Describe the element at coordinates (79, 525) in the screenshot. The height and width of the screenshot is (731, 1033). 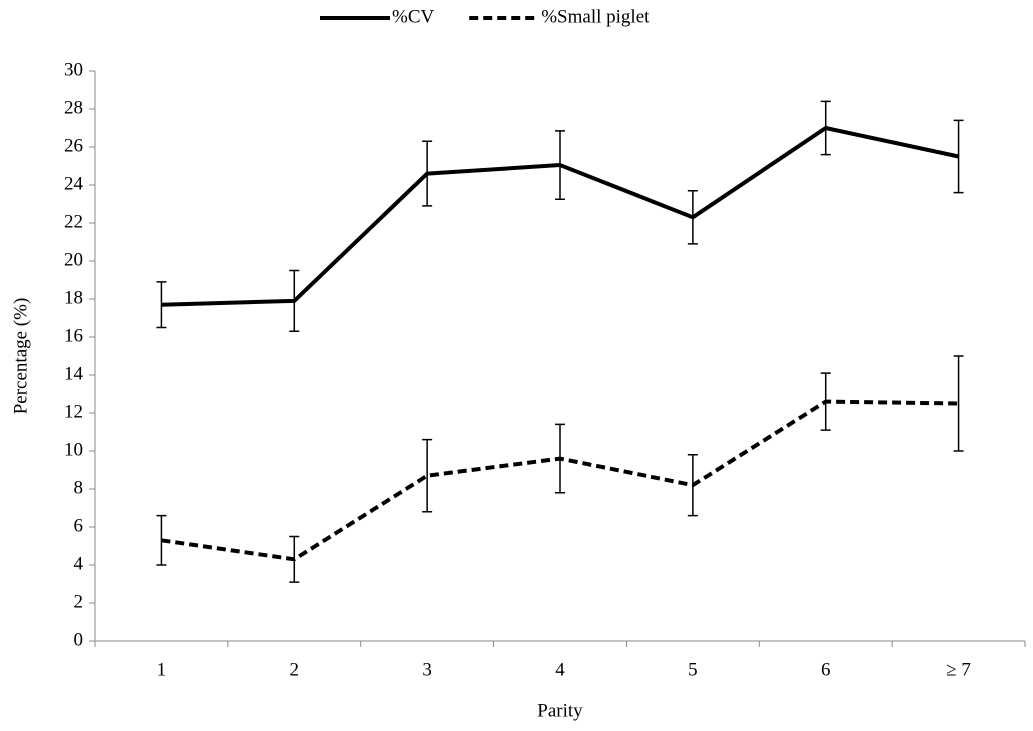
I see `y-tick-label: 6` at that location.